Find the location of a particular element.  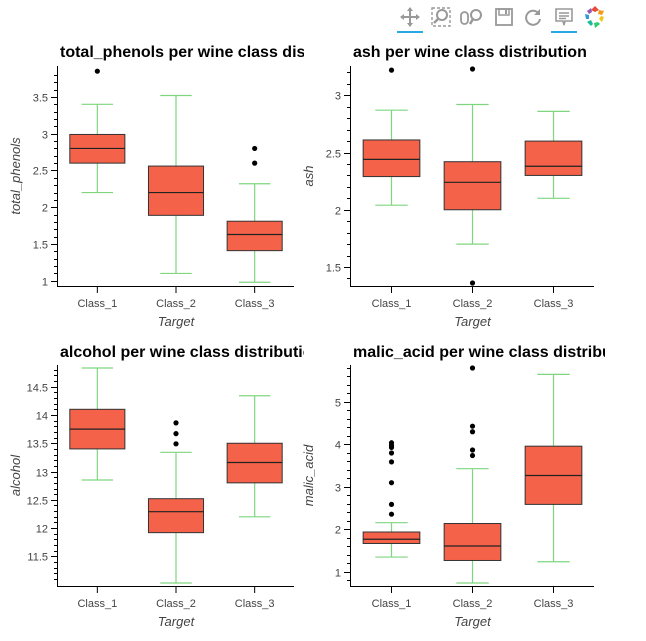

pan-tool-button is located at coordinates (410, 18).